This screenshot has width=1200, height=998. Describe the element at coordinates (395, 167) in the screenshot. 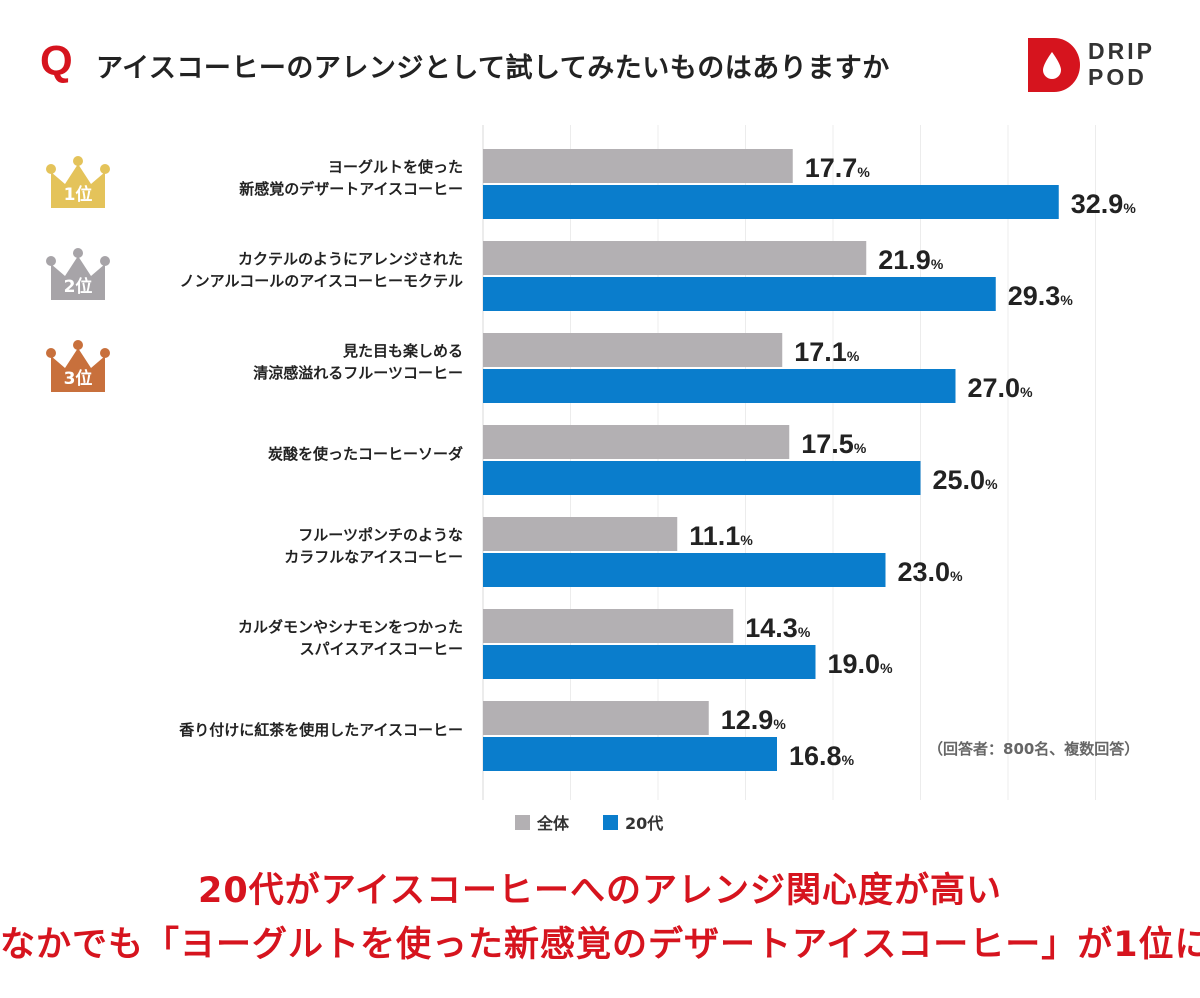

I see `category-label: ヨーグルトを使った` at that location.